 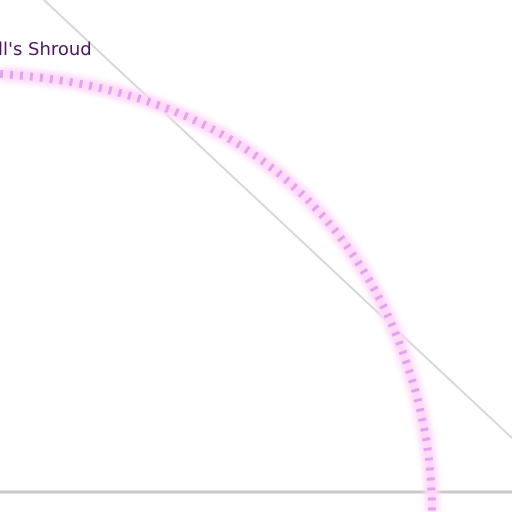 What do you see at coordinates (46, 50) in the screenshot?
I see `shroud-label: ll's Shroud` at bounding box center [46, 50].